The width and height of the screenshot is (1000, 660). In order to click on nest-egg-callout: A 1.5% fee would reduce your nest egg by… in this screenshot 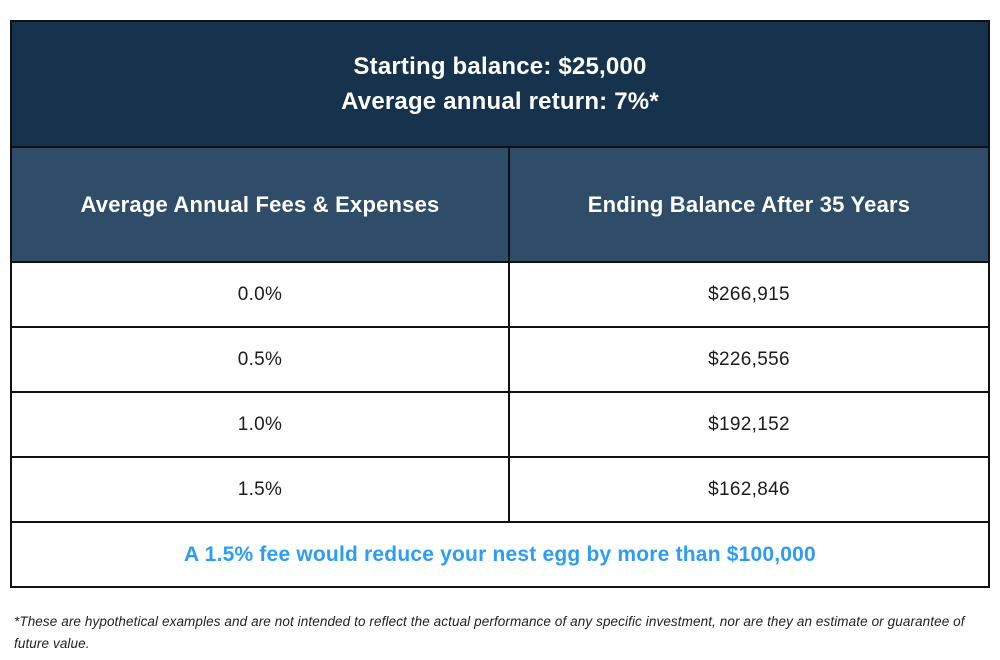, I will do `click(500, 554)`.